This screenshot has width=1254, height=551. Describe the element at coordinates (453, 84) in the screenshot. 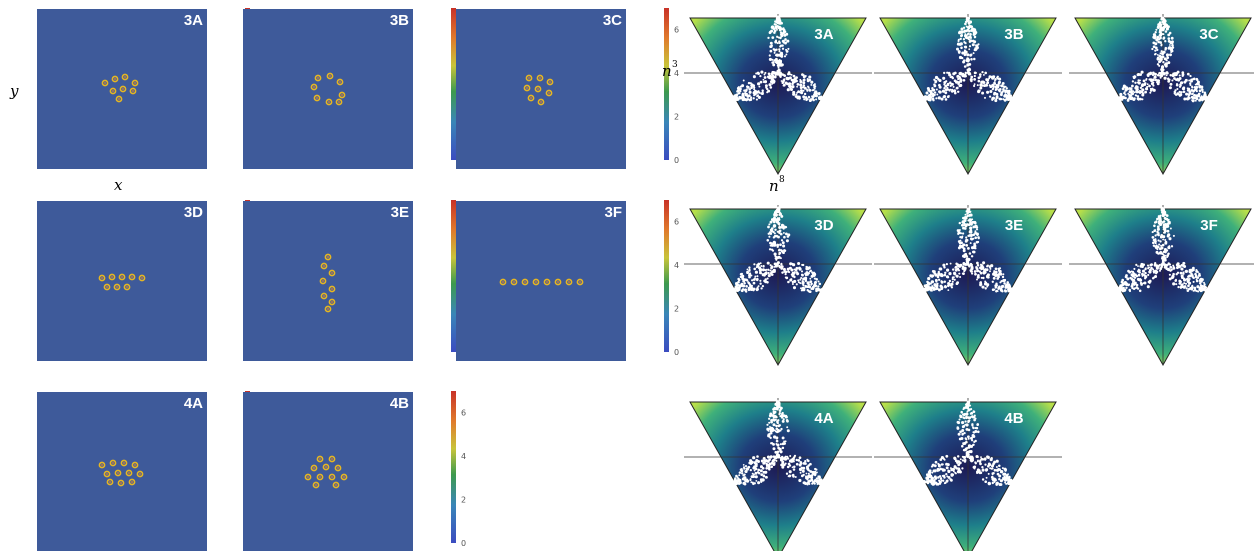

I see `colorbar` at that location.